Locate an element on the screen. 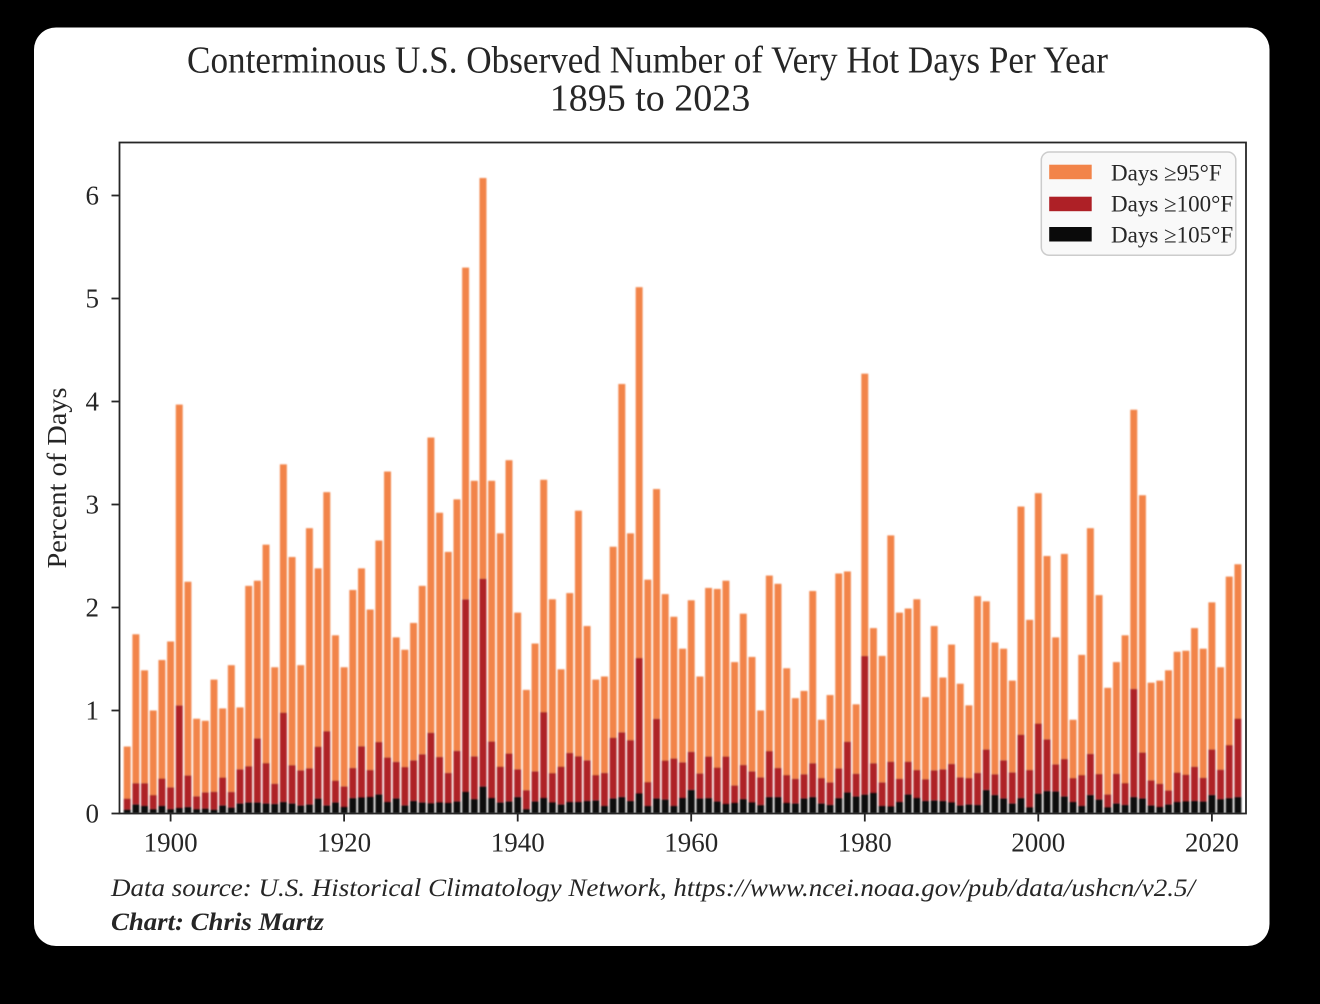  svg-text: Days ≥95°F is located at coordinates (1166, 172).